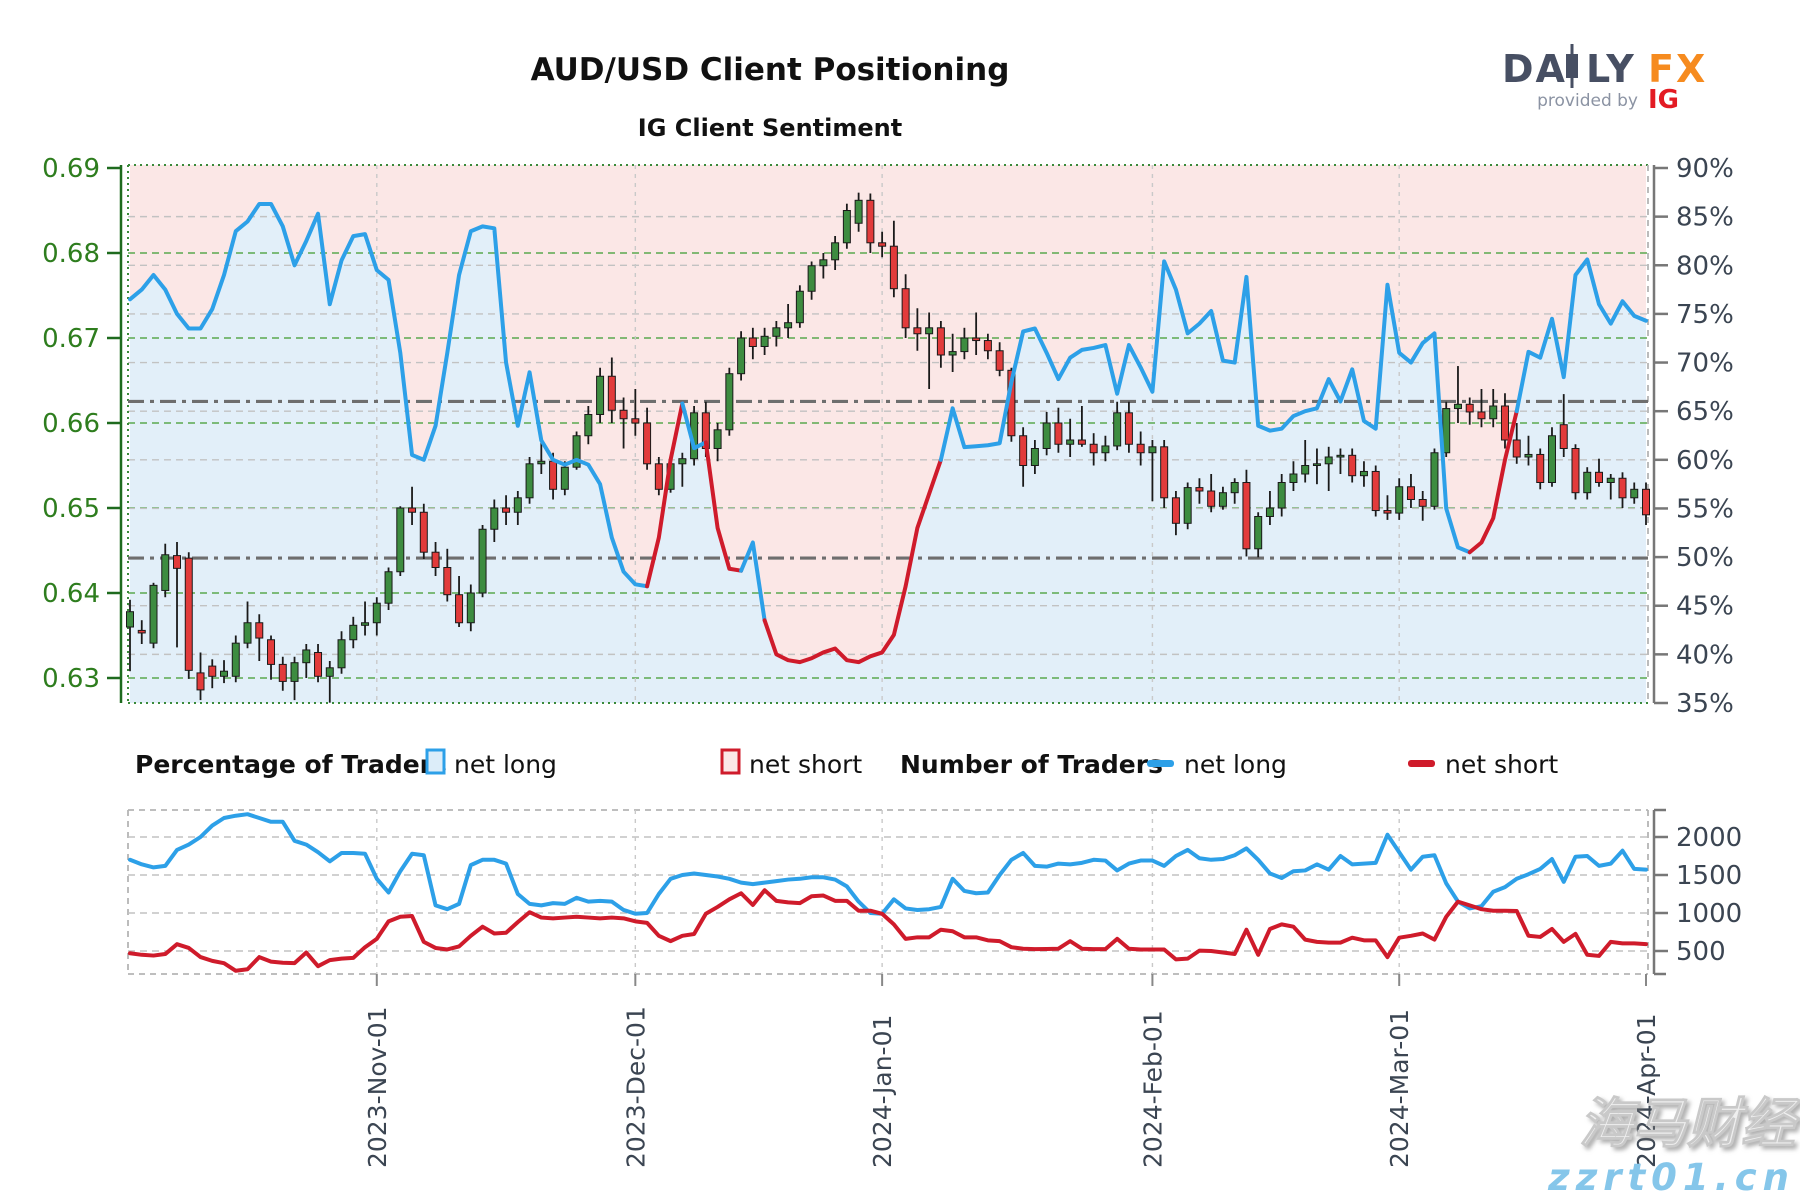  What do you see at coordinates (71, 254) in the screenshot?
I see `price-tick-label: 0.68` at bounding box center [71, 254].